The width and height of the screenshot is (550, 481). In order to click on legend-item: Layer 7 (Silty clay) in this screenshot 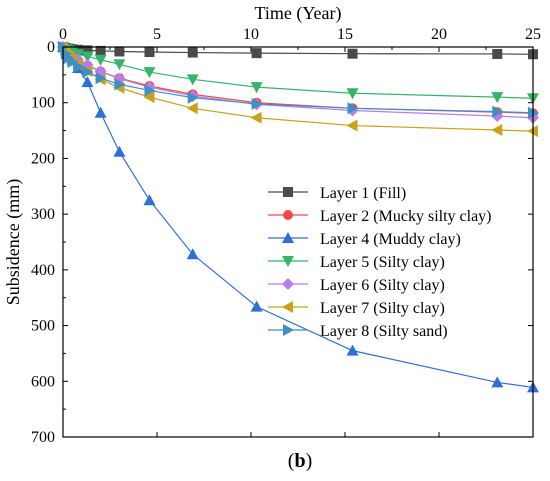, I will do `click(356, 308)`.